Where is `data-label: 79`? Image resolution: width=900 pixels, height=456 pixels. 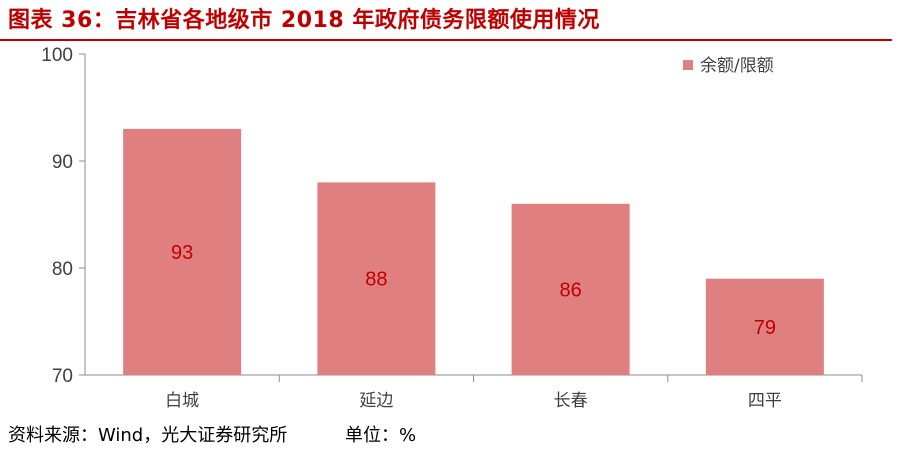
data-label: 79 is located at coordinates (765, 328).